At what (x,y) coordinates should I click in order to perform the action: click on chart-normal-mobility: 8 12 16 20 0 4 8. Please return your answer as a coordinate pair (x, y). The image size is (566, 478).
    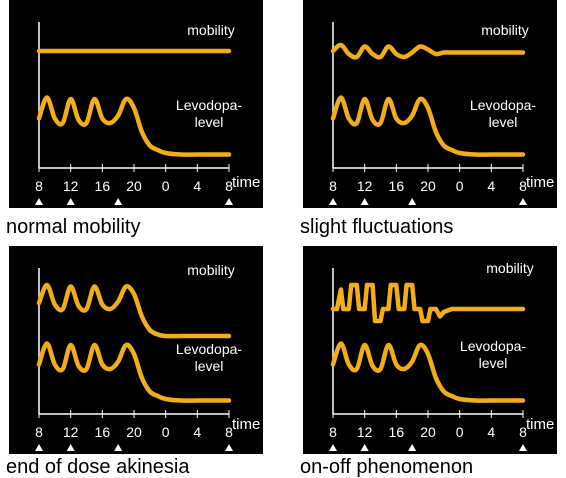
    Looking at the image, I should click on (134, 113).